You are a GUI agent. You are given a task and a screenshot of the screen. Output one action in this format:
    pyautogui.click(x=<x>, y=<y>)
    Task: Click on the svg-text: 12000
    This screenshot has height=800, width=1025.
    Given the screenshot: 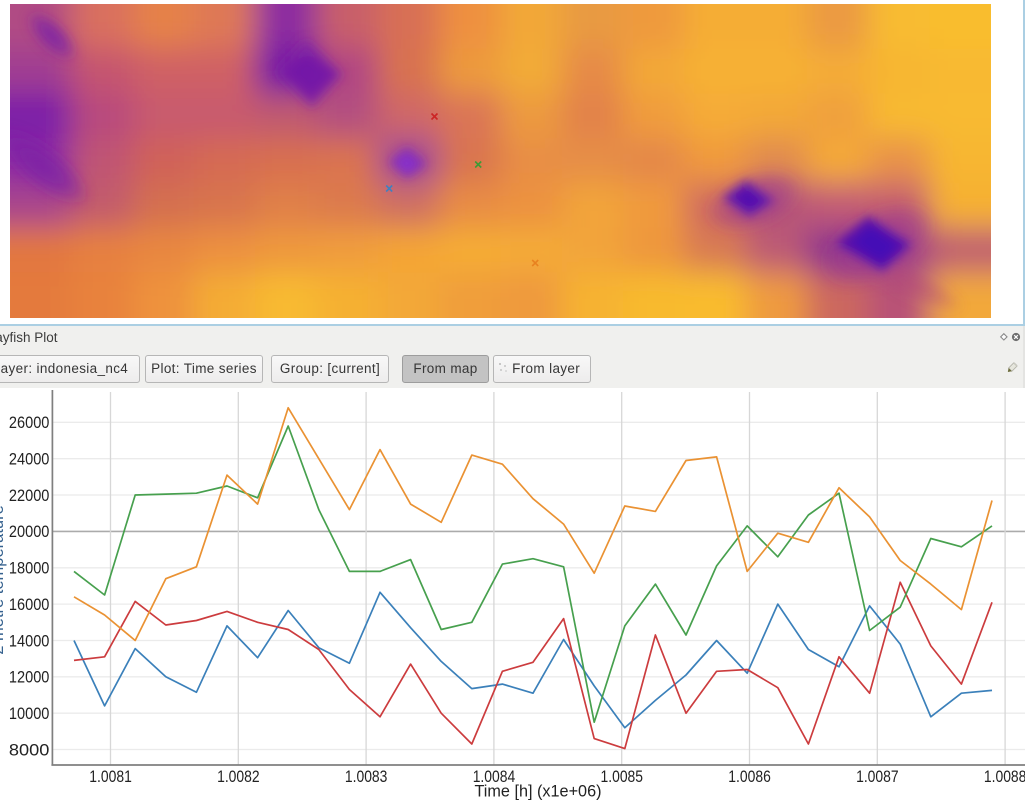 What is the action you would take?
    pyautogui.click(x=29, y=677)
    